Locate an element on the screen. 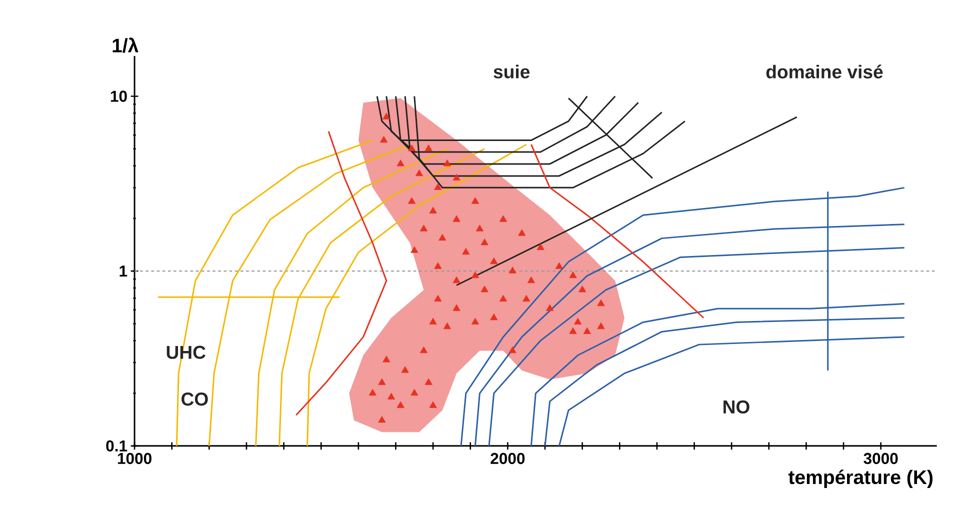 The width and height of the screenshot is (962, 516). annotation: domaine visé is located at coordinates (824, 71).